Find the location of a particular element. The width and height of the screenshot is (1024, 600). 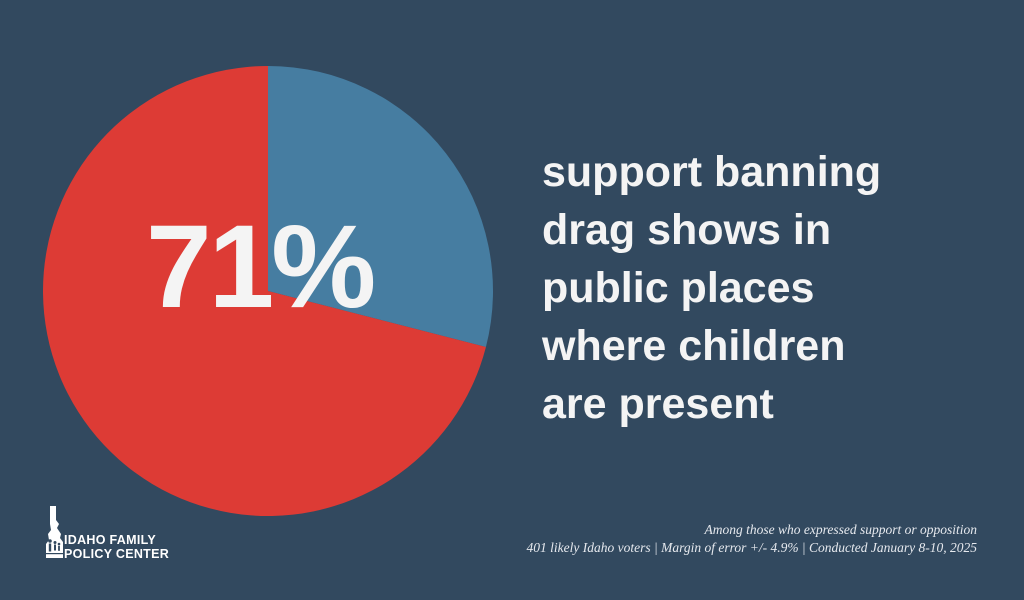

pie-data-label: 71% is located at coordinates (261, 267).